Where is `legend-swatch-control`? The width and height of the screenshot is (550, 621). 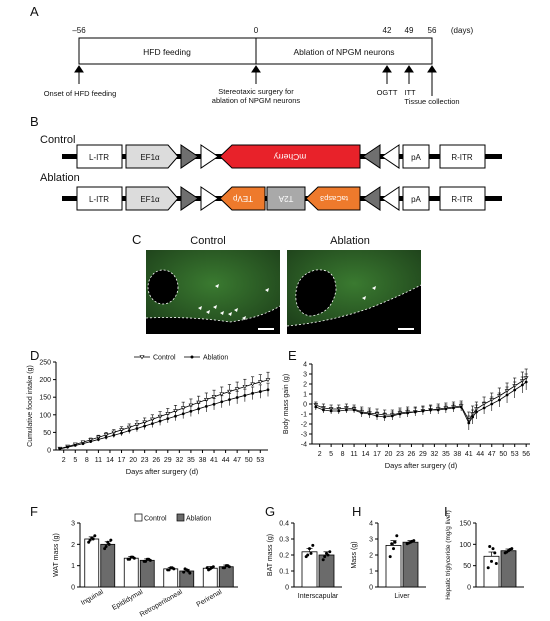 legend-swatch-control is located at coordinates (138, 517).